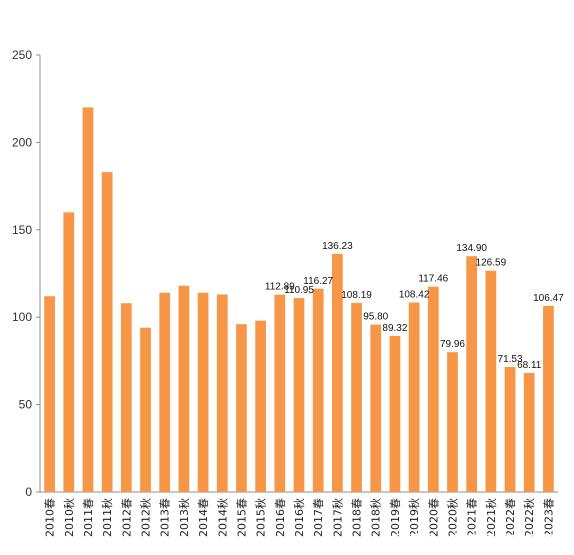  What do you see at coordinates (184, 517) in the screenshot?
I see `x-tick-label: 2013秋` at bounding box center [184, 517].